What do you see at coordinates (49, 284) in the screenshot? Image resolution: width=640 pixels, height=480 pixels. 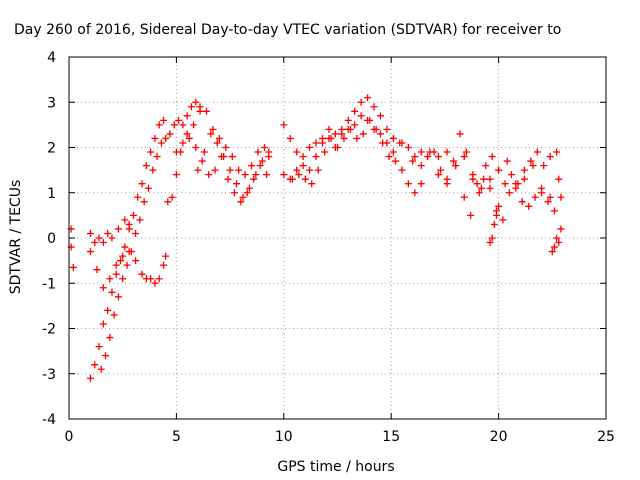 I see `y-tick-label: -1` at bounding box center [49, 284].